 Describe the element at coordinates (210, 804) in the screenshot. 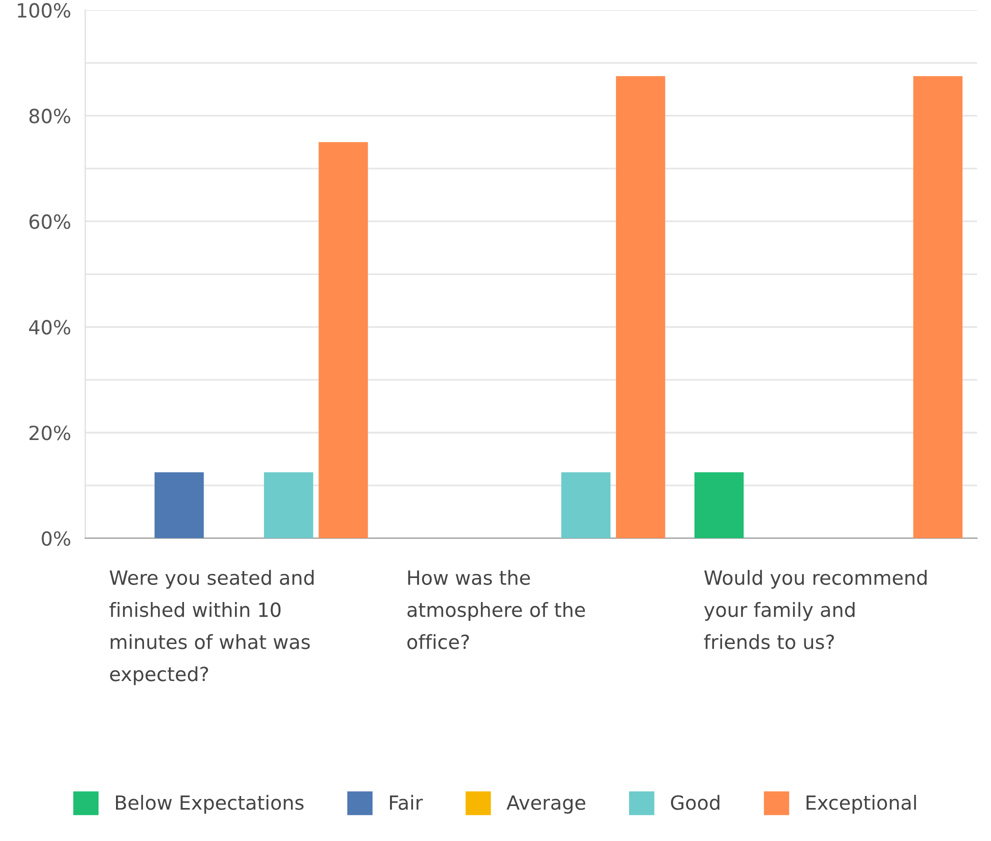

I see `legend-label: Below Expectations` at that location.